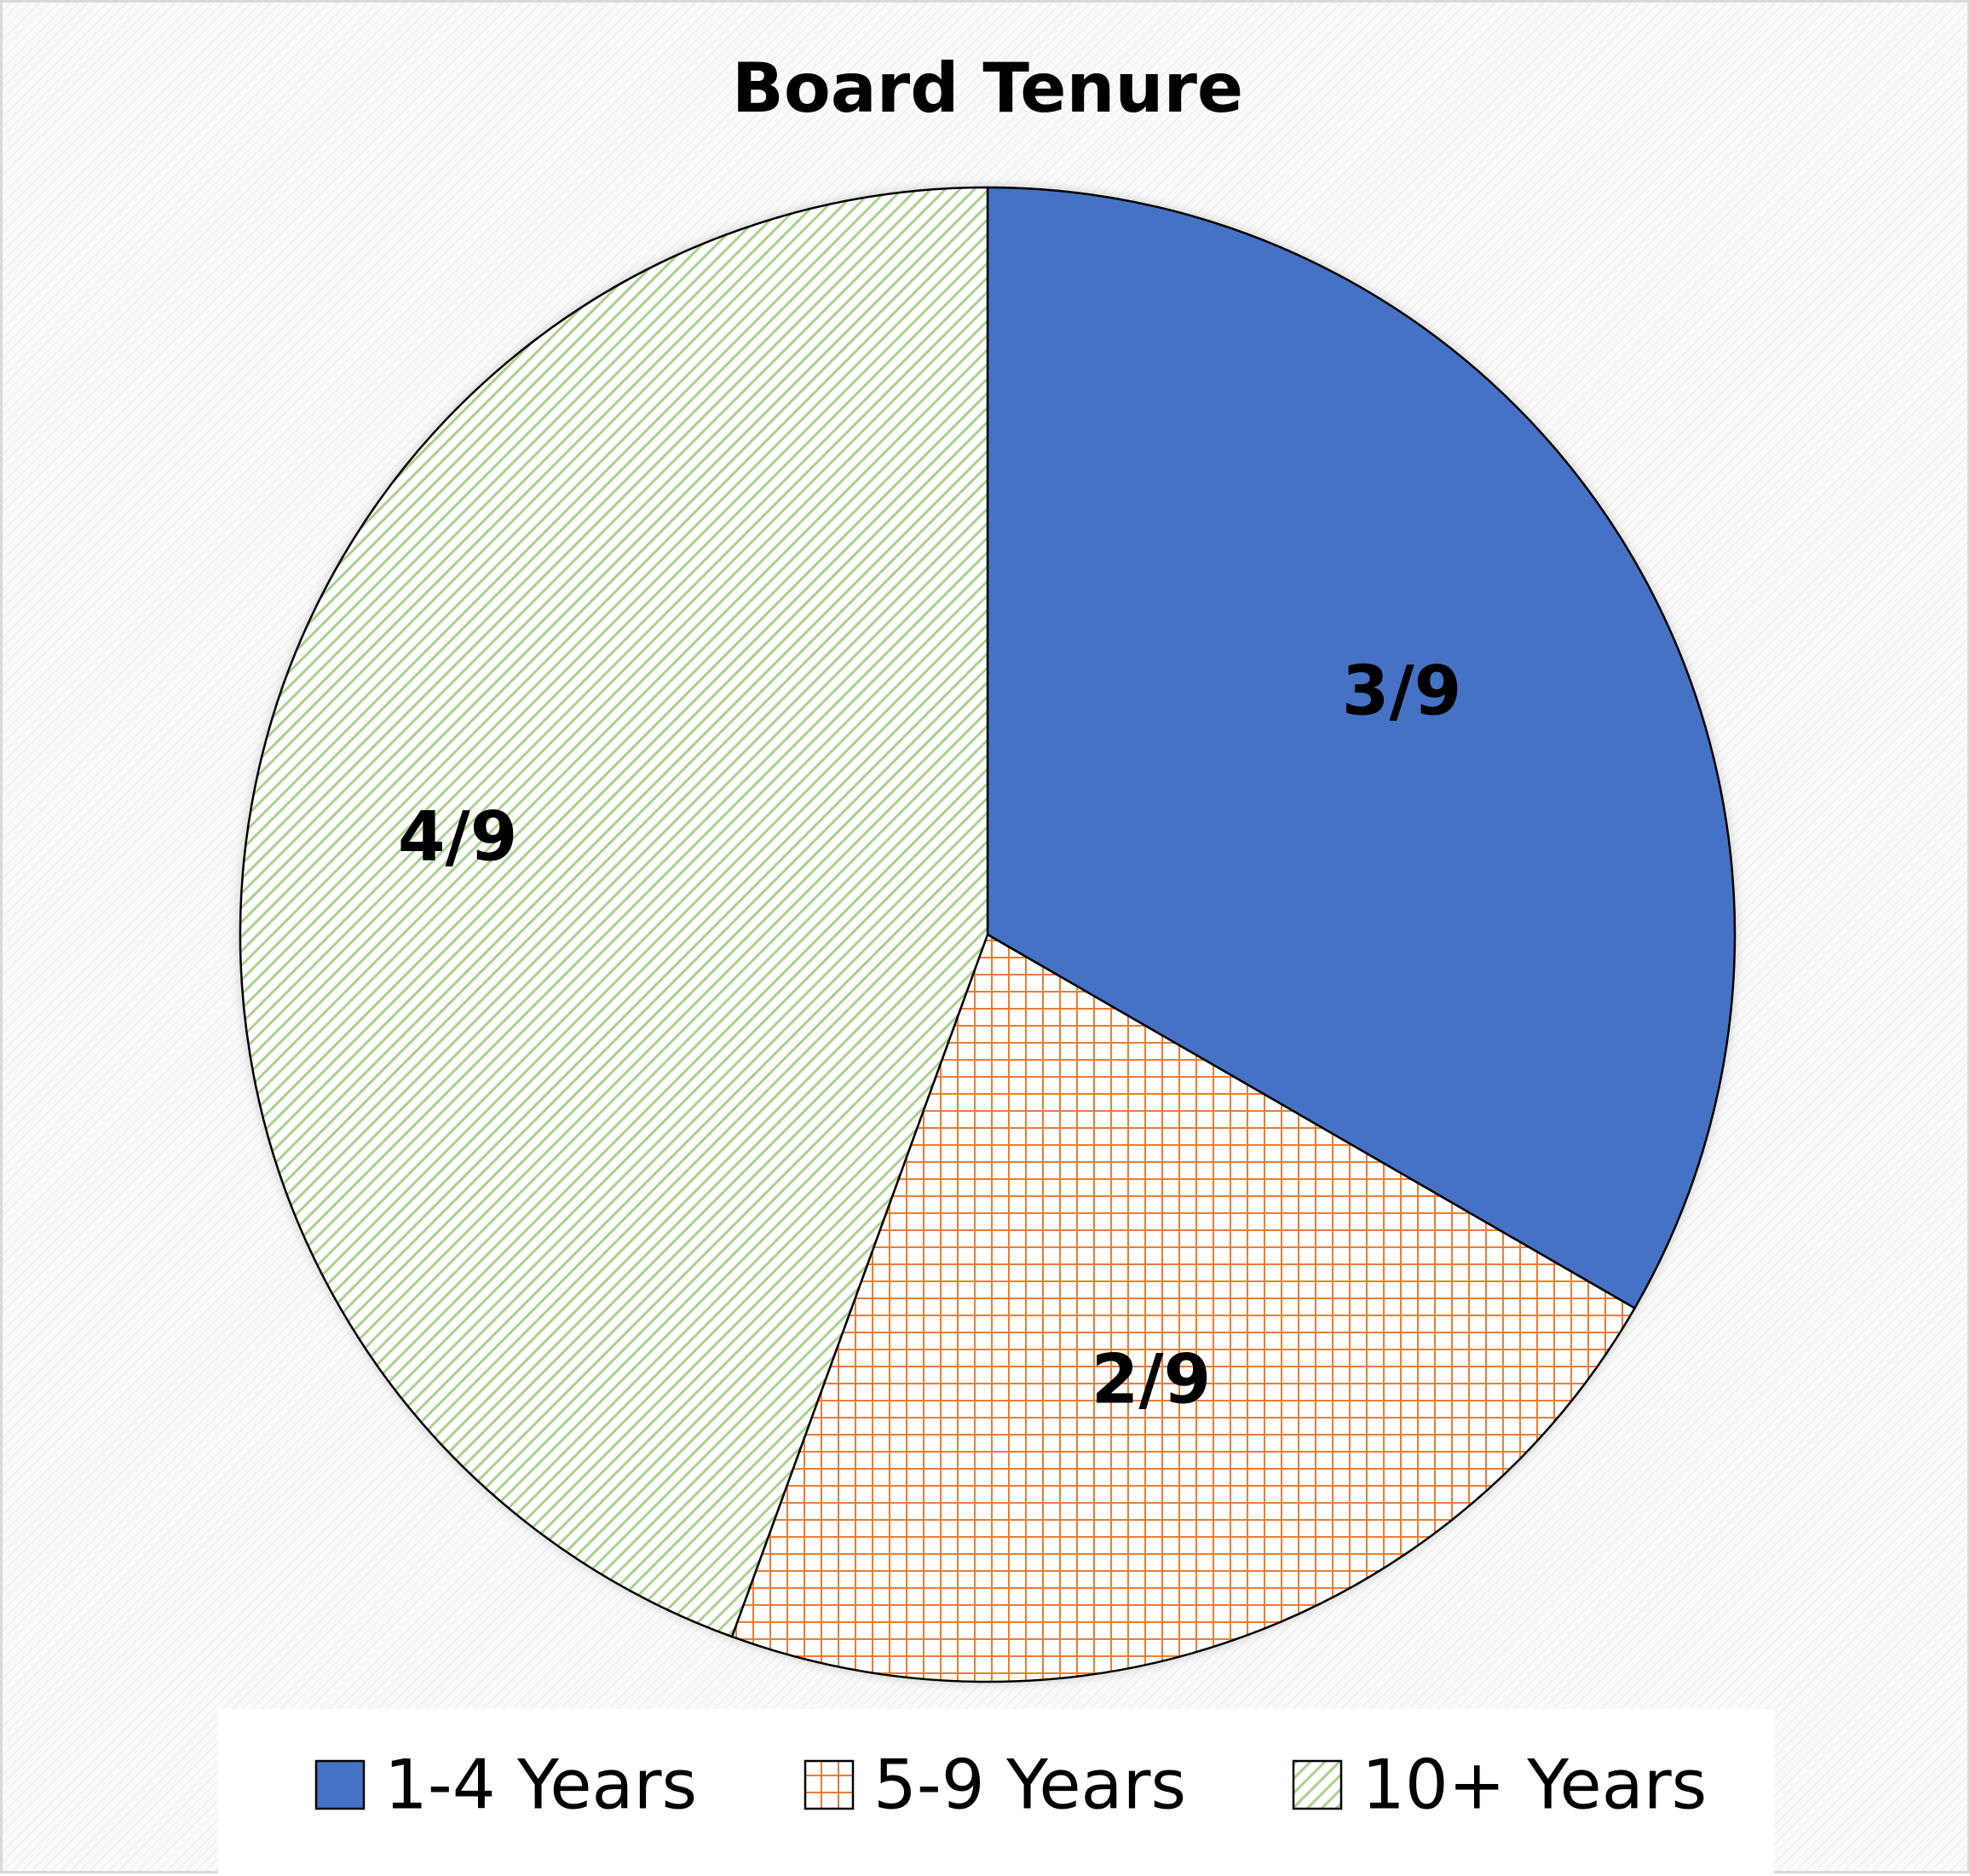  Describe the element at coordinates (540, 1786) in the screenshot. I see `legend-label-1-4-years: 1-4 Years` at that location.